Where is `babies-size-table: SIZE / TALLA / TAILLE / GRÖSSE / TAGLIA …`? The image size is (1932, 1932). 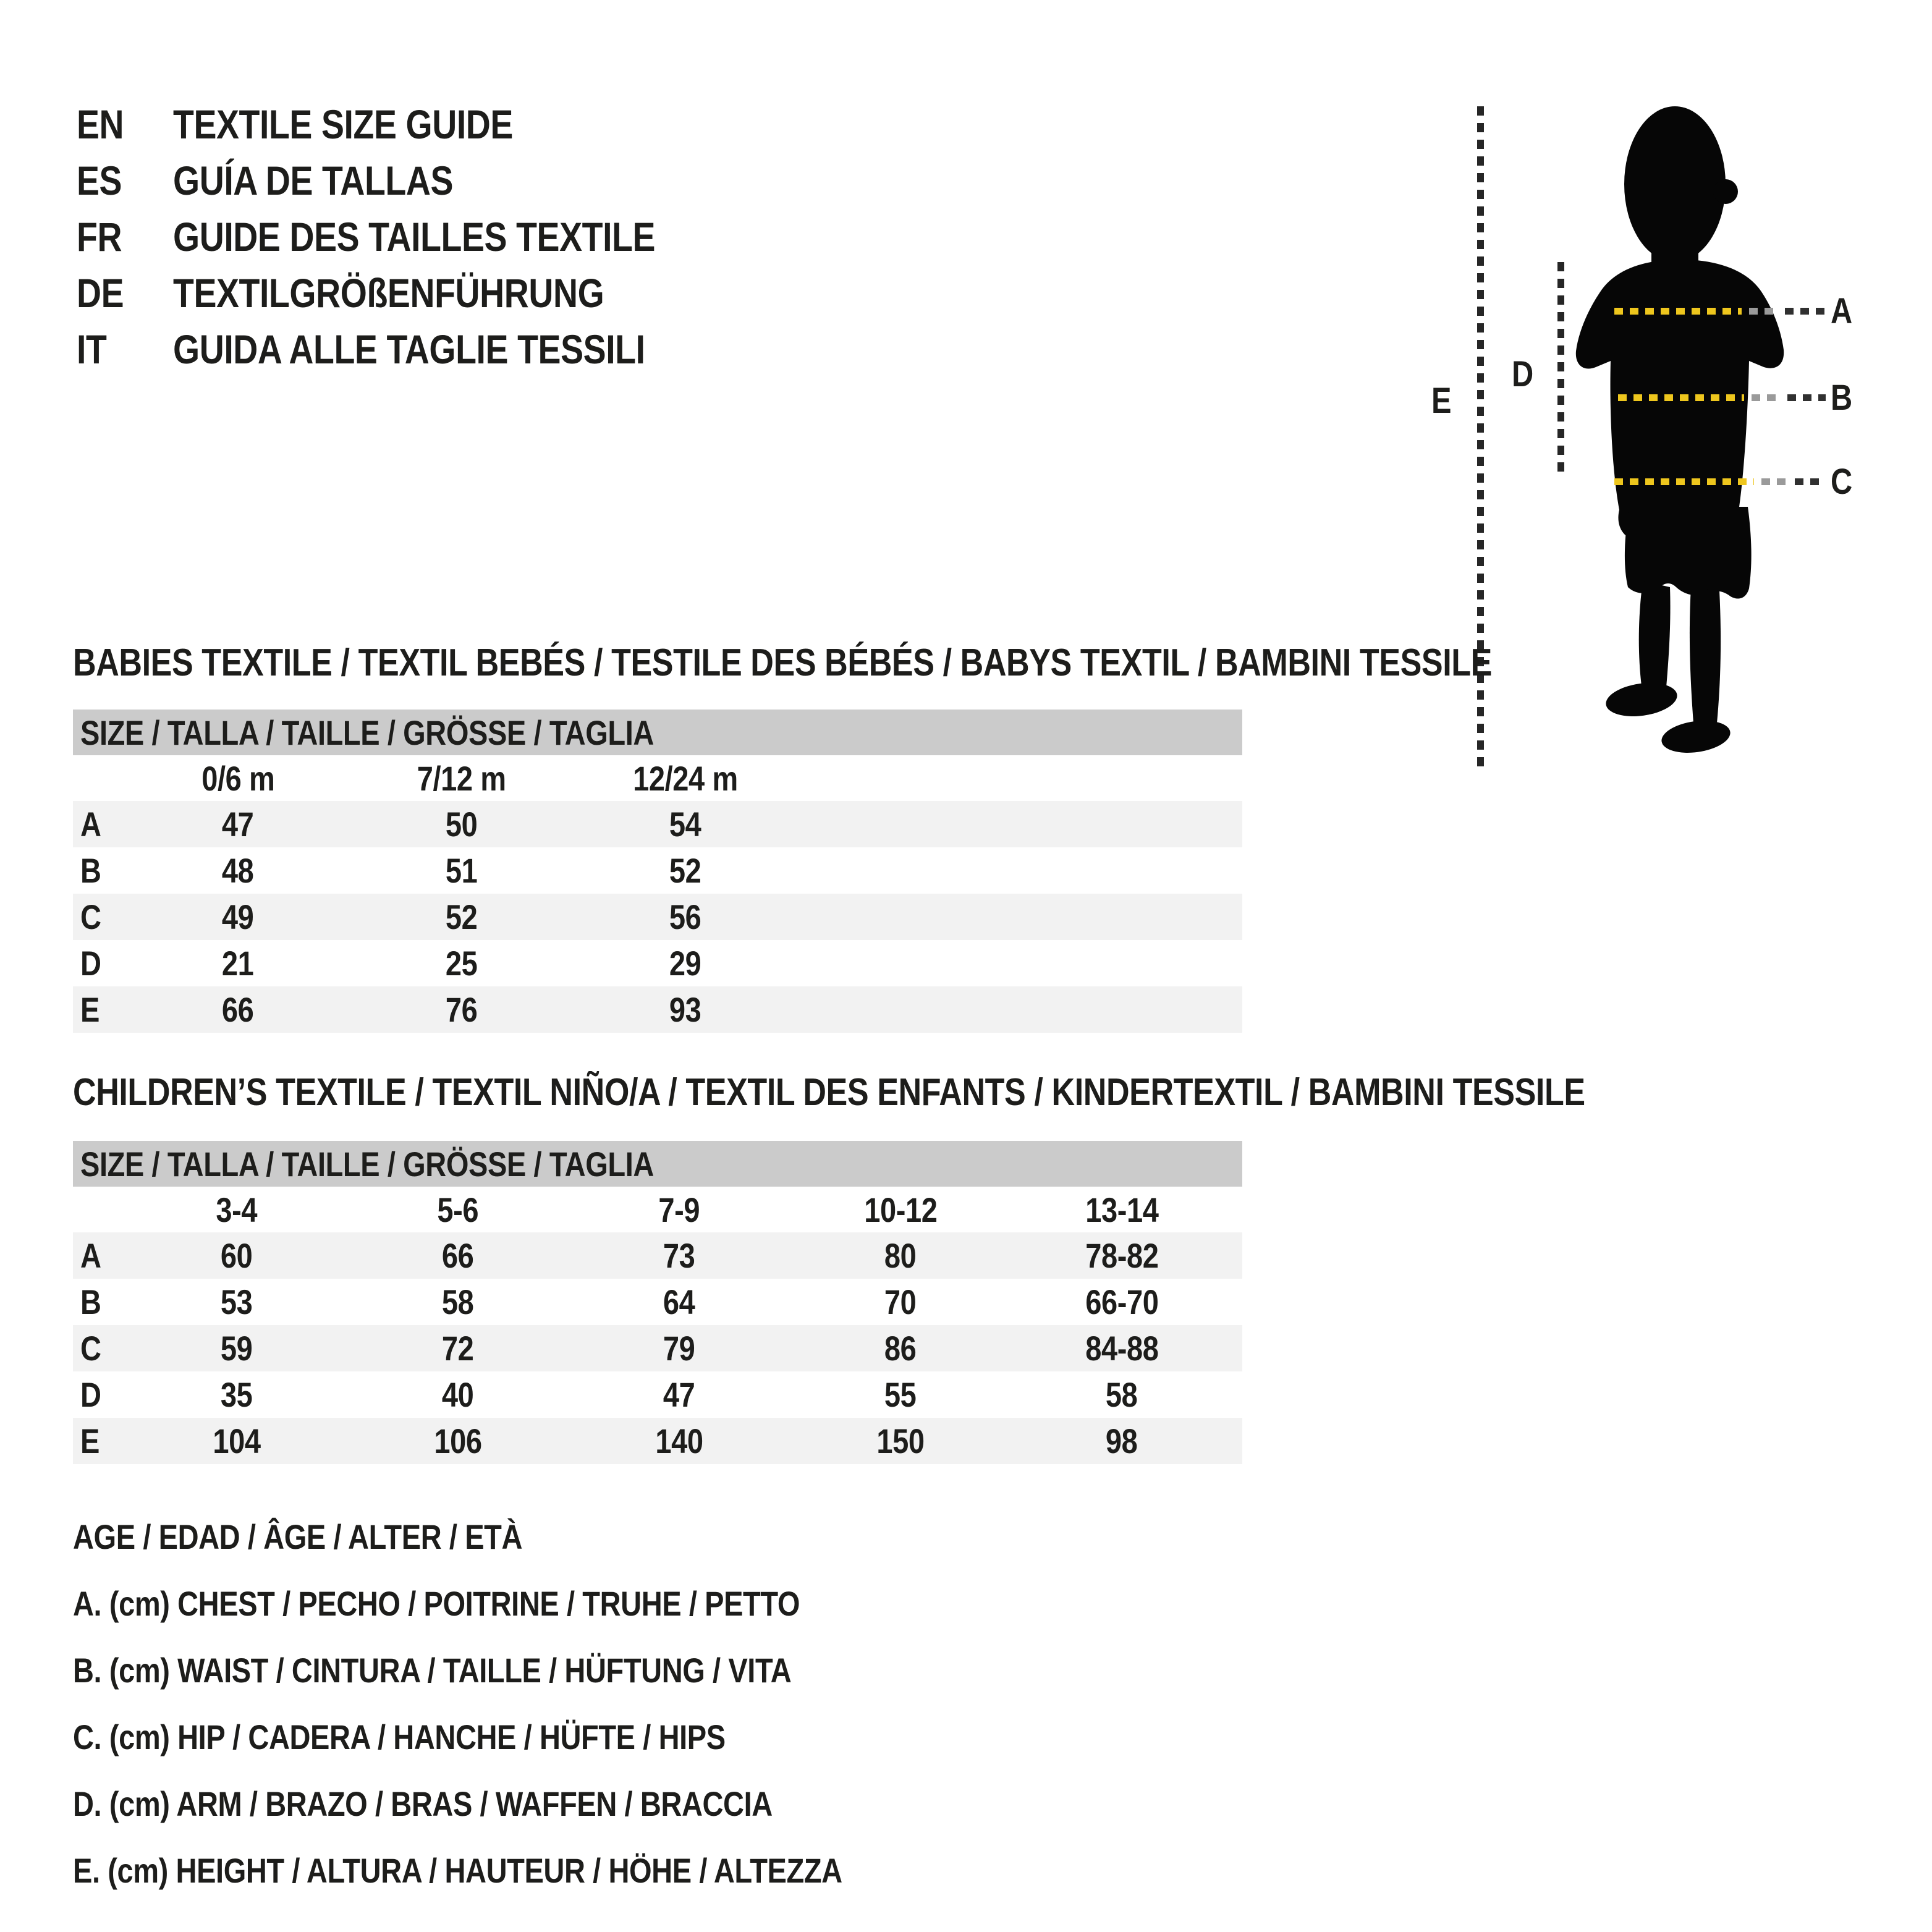
babies-size-table: SIZE / TALLA / TAILLE / GRÖSSE / TAGLIA … is located at coordinates (657, 871).